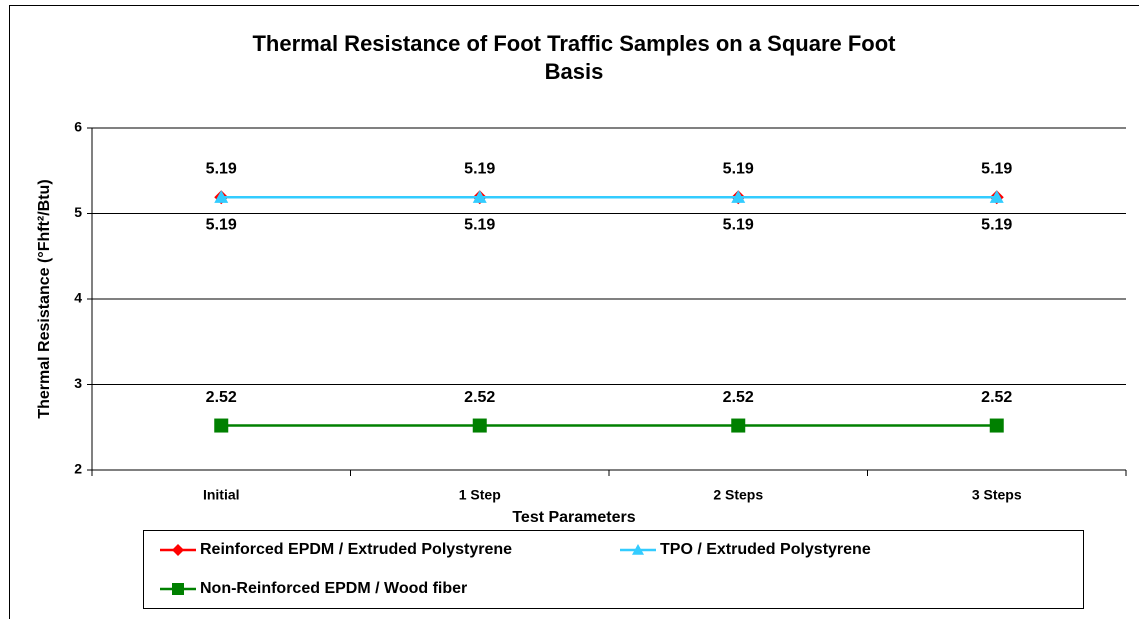 This screenshot has height=619, width=1139. Describe the element at coordinates (997, 495) in the screenshot. I see `x-tick-label: 3 Steps` at that location.